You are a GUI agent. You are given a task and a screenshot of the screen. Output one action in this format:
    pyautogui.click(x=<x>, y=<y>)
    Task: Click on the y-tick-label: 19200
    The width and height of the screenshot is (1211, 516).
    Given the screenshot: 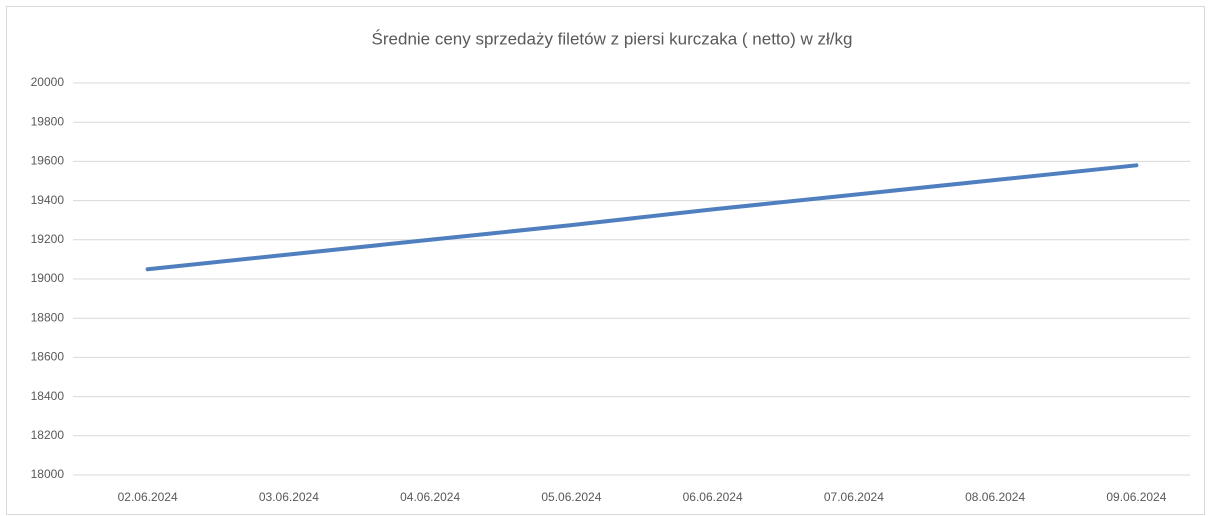 What is the action you would take?
    pyautogui.click(x=48, y=239)
    